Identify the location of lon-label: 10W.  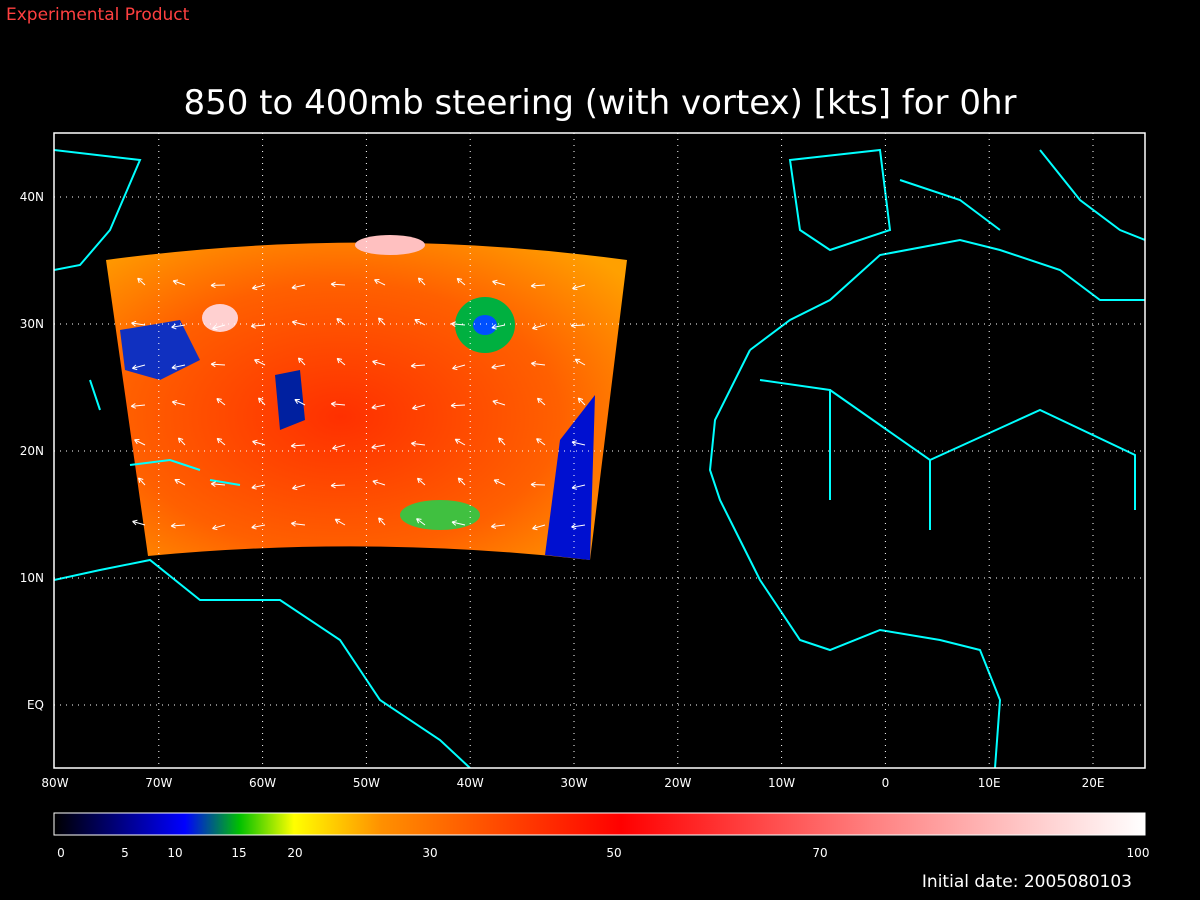
(781, 783).